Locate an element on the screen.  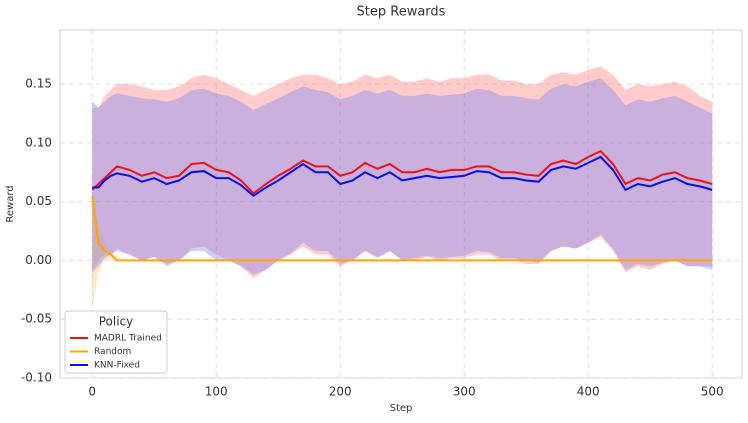
y-tick-label: -0.05 is located at coordinates (36, 319).